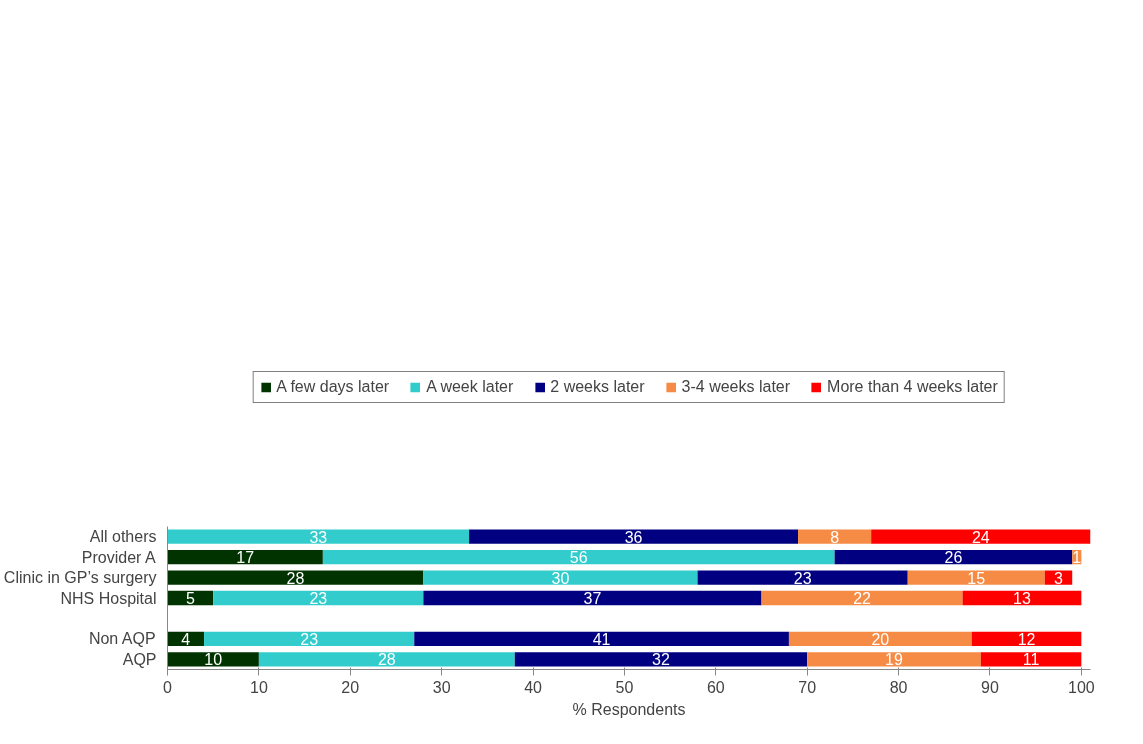  Describe the element at coordinates (1059, 578) in the screenshot. I see `data-label: 3` at that location.